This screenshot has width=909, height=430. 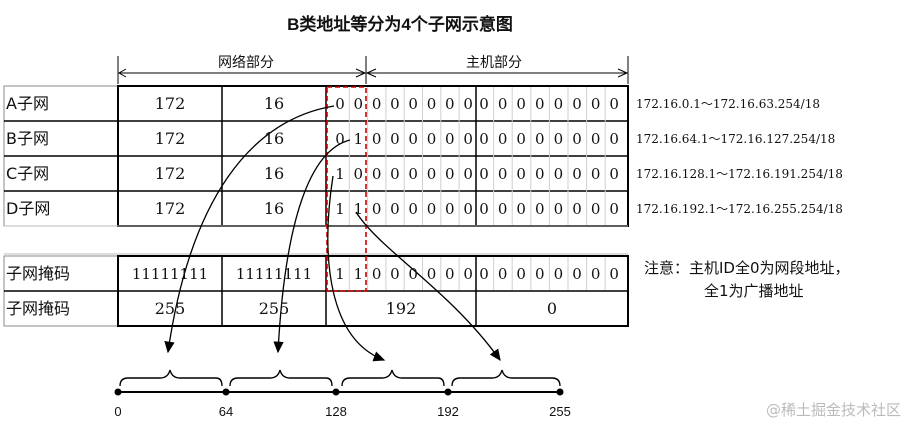 I want to click on octet-1: 11111111, so click(x=170, y=274).